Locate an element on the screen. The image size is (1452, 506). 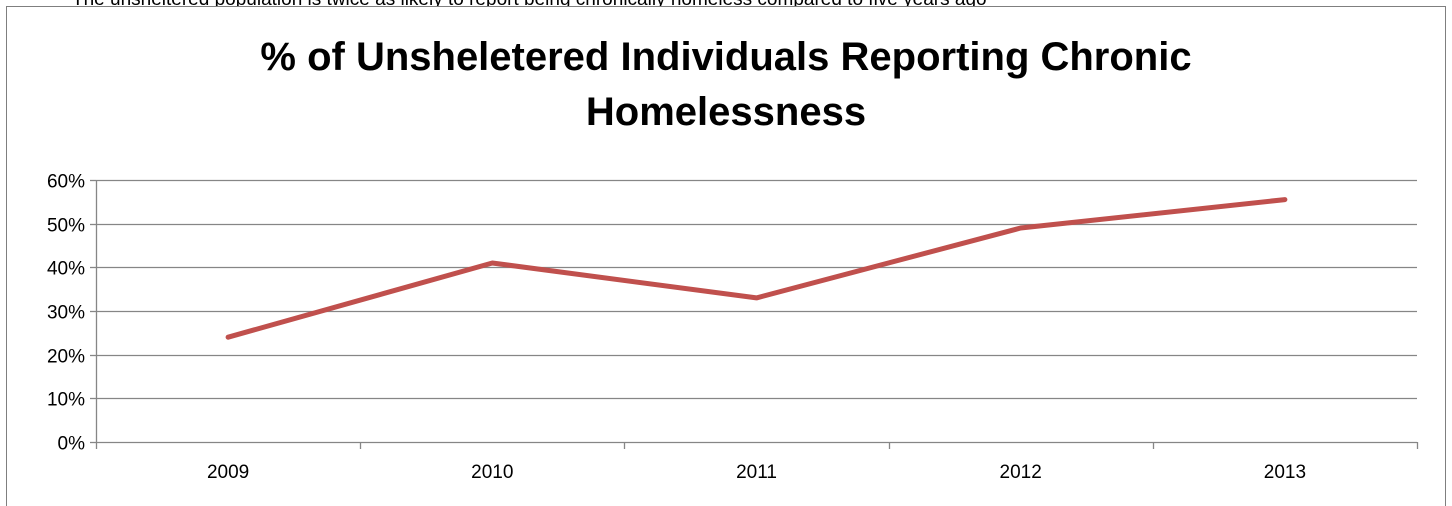
y-tick-label: 50% is located at coordinates (66, 226).